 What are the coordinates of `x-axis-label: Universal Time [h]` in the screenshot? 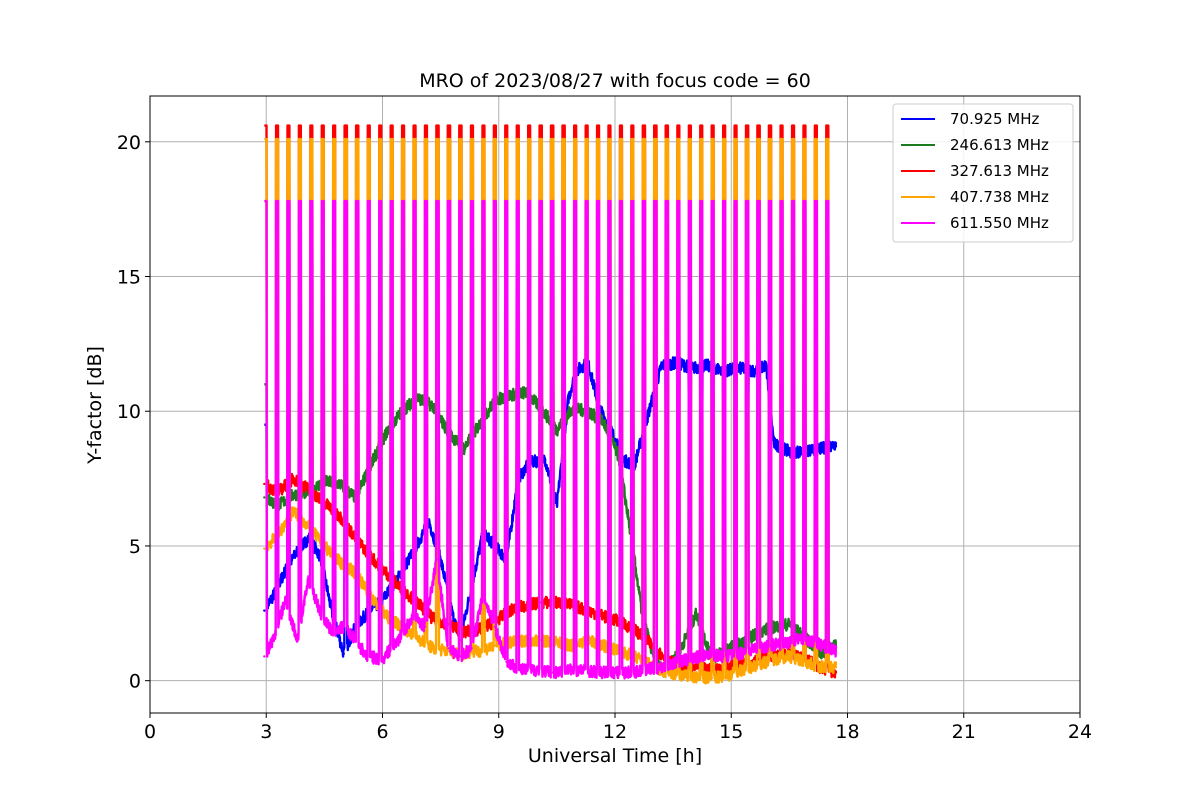 It's located at (615, 756).